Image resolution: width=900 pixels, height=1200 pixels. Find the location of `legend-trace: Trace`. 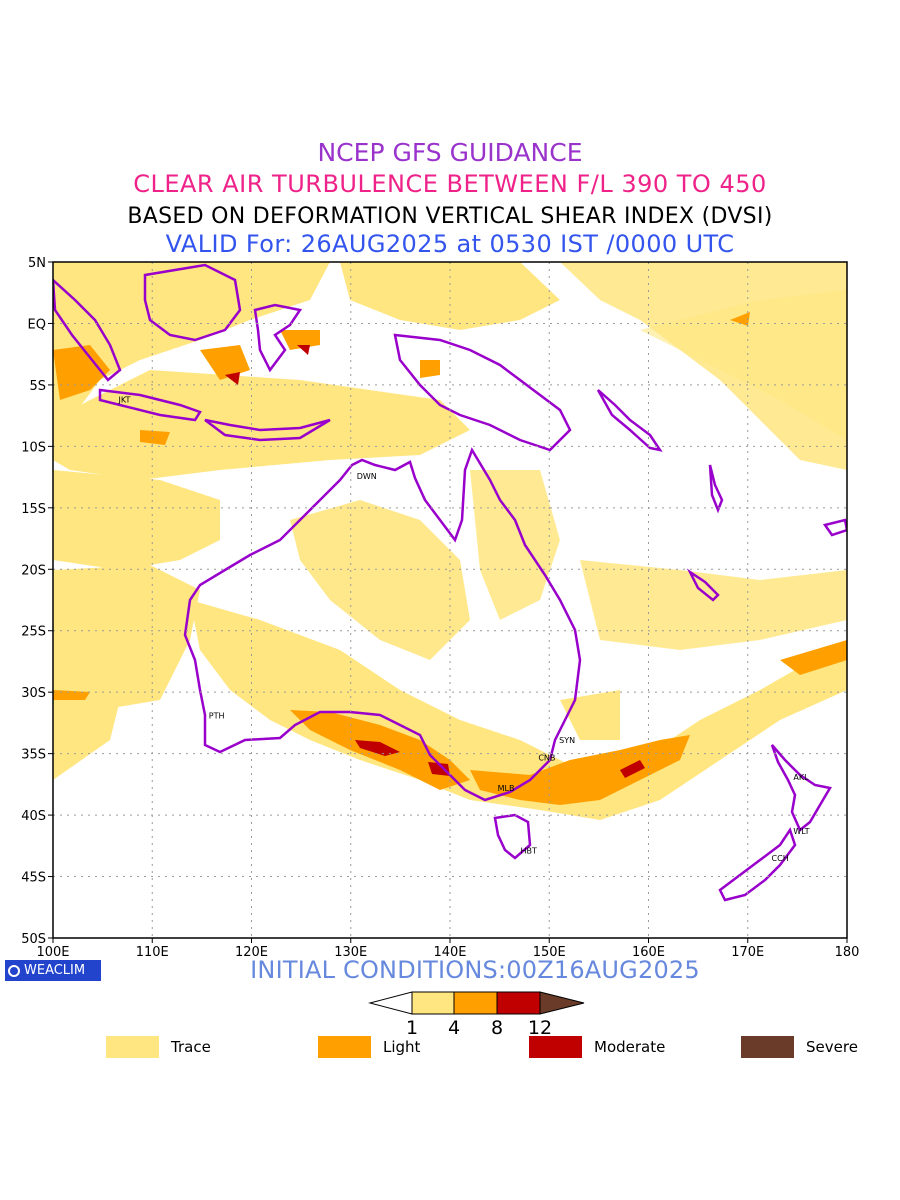

legend-trace: Trace is located at coordinates (158, 1047).